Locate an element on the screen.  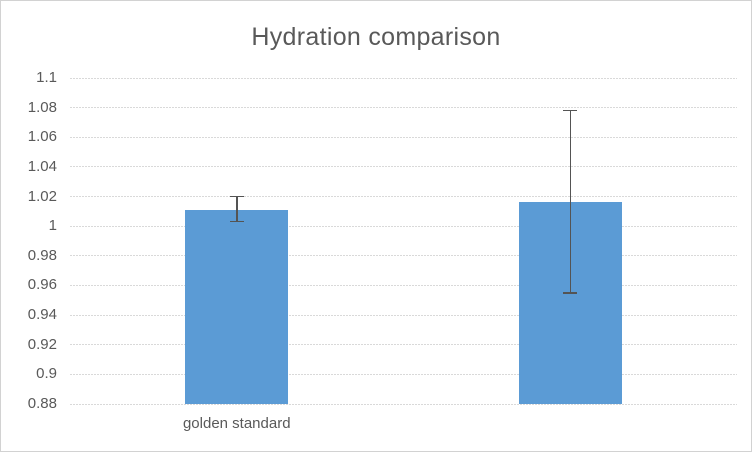
y-axis-tick-label: 1.02 is located at coordinates (42, 196).